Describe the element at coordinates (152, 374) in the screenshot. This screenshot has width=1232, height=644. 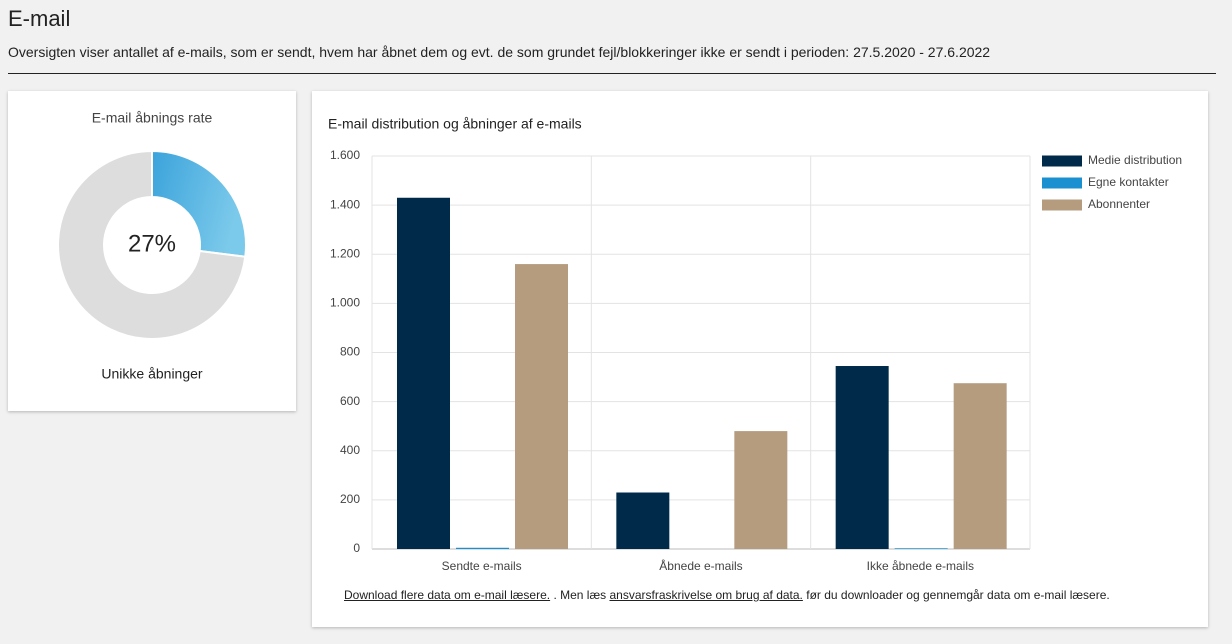
I see `donut-caption: Unikke åbninger` at that location.